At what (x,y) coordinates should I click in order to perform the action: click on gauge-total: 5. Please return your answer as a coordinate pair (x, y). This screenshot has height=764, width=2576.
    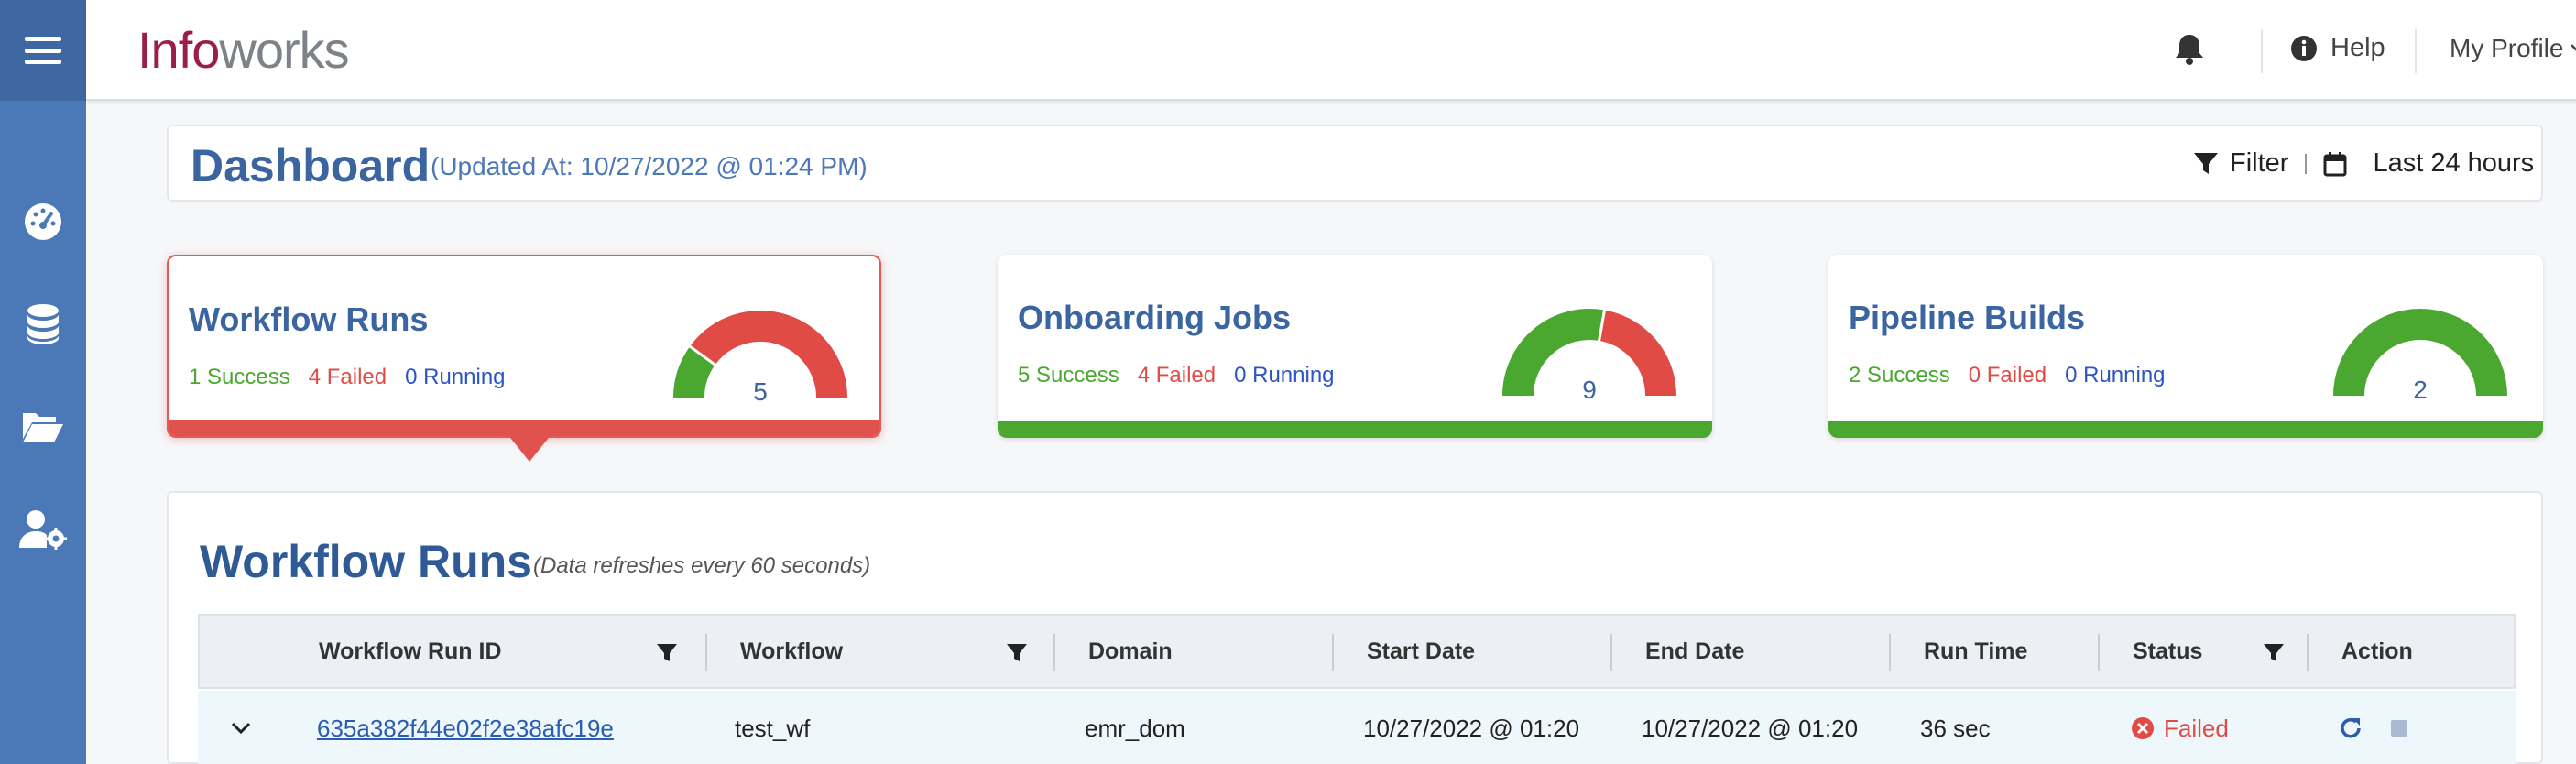
    Looking at the image, I should click on (761, 391).